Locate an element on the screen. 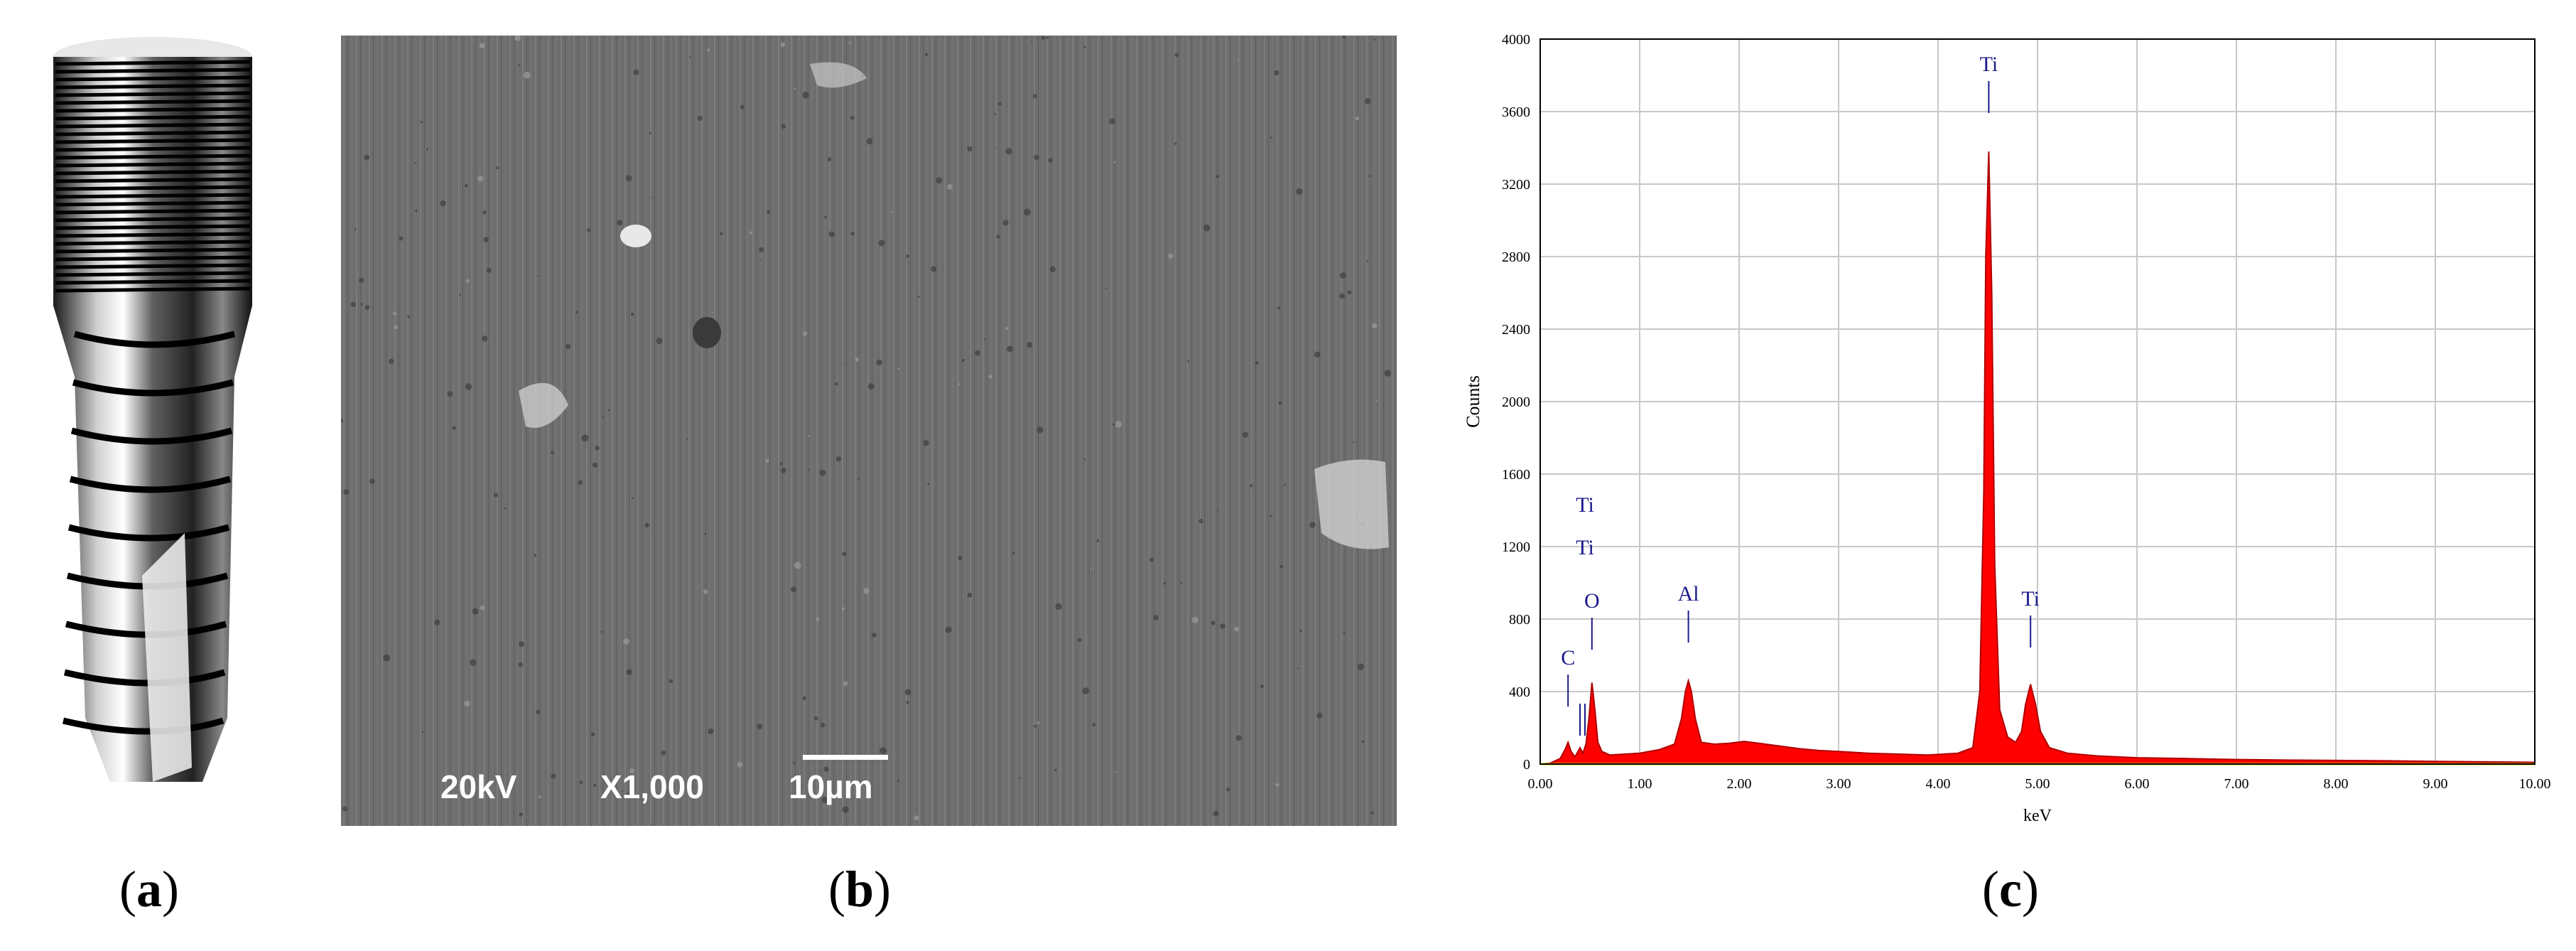 The image size is (2576, 951). x-tick-label: 1.00 is located at coordinates (1640, 784).